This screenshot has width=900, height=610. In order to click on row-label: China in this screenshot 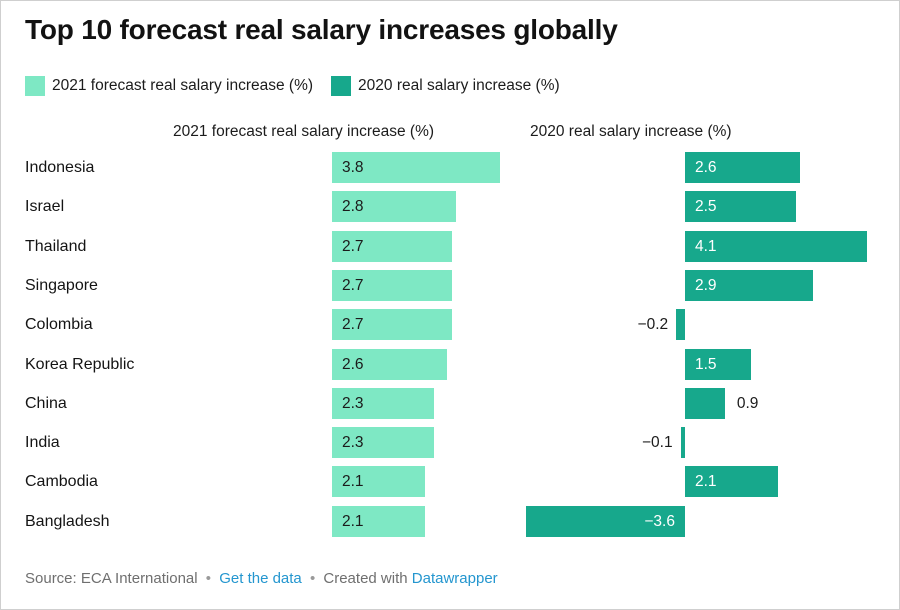, I will do `click(46, 403)`.